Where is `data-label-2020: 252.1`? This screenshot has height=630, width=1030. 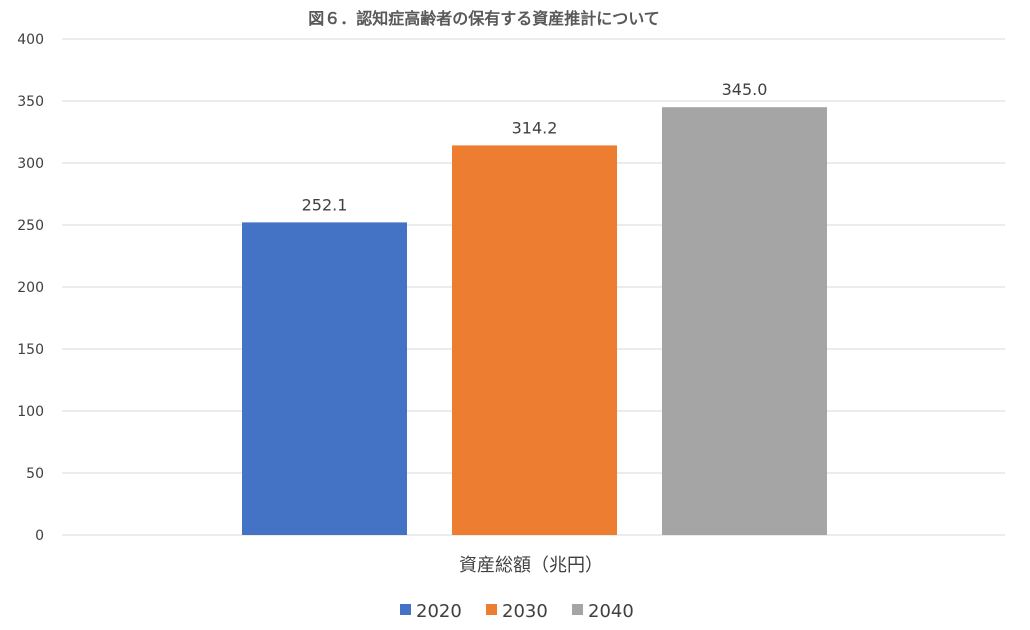
data-label-2020: 252.1 is located at coordinates (325, 204).